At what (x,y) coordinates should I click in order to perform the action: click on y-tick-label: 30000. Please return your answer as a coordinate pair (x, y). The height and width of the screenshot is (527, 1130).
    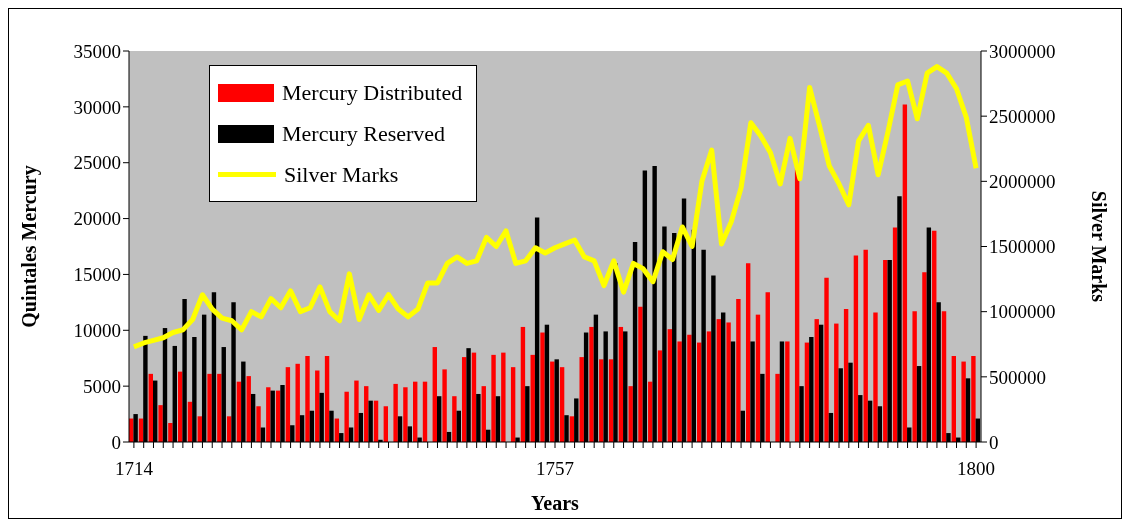
    Looking at the image, I should click on (97, 107).